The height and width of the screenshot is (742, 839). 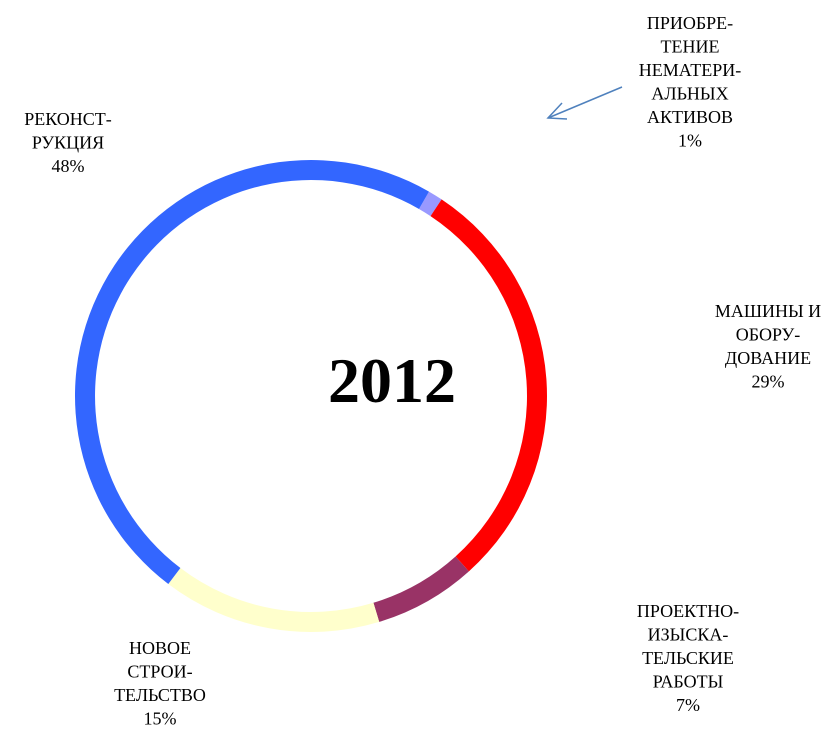 I want to click on slice-label-line: ПРОЕКТНО-, so click(x=688, y=611).